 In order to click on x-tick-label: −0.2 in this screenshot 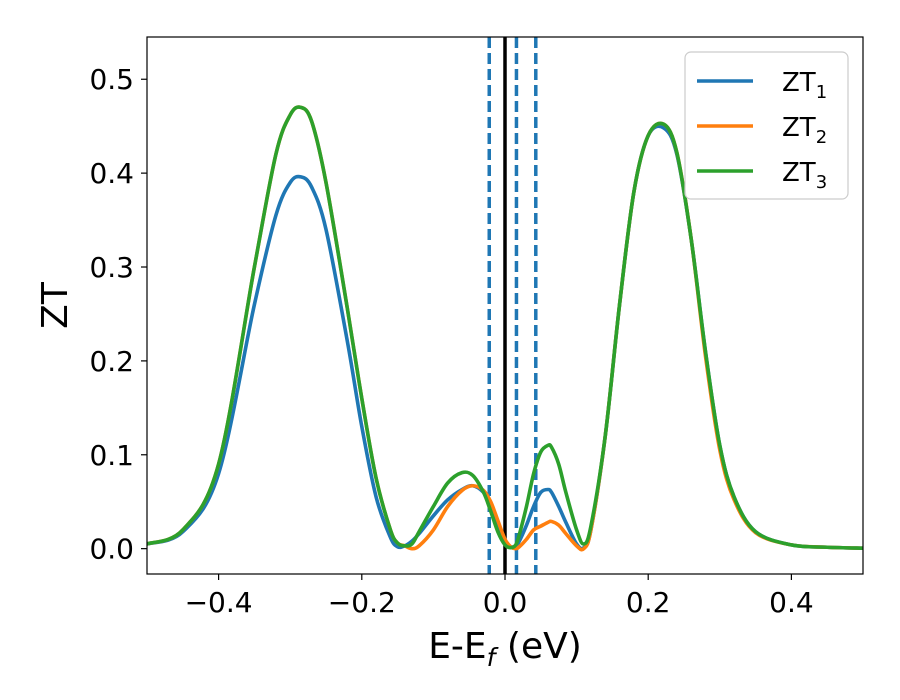, I will do `click(362, 602)`.